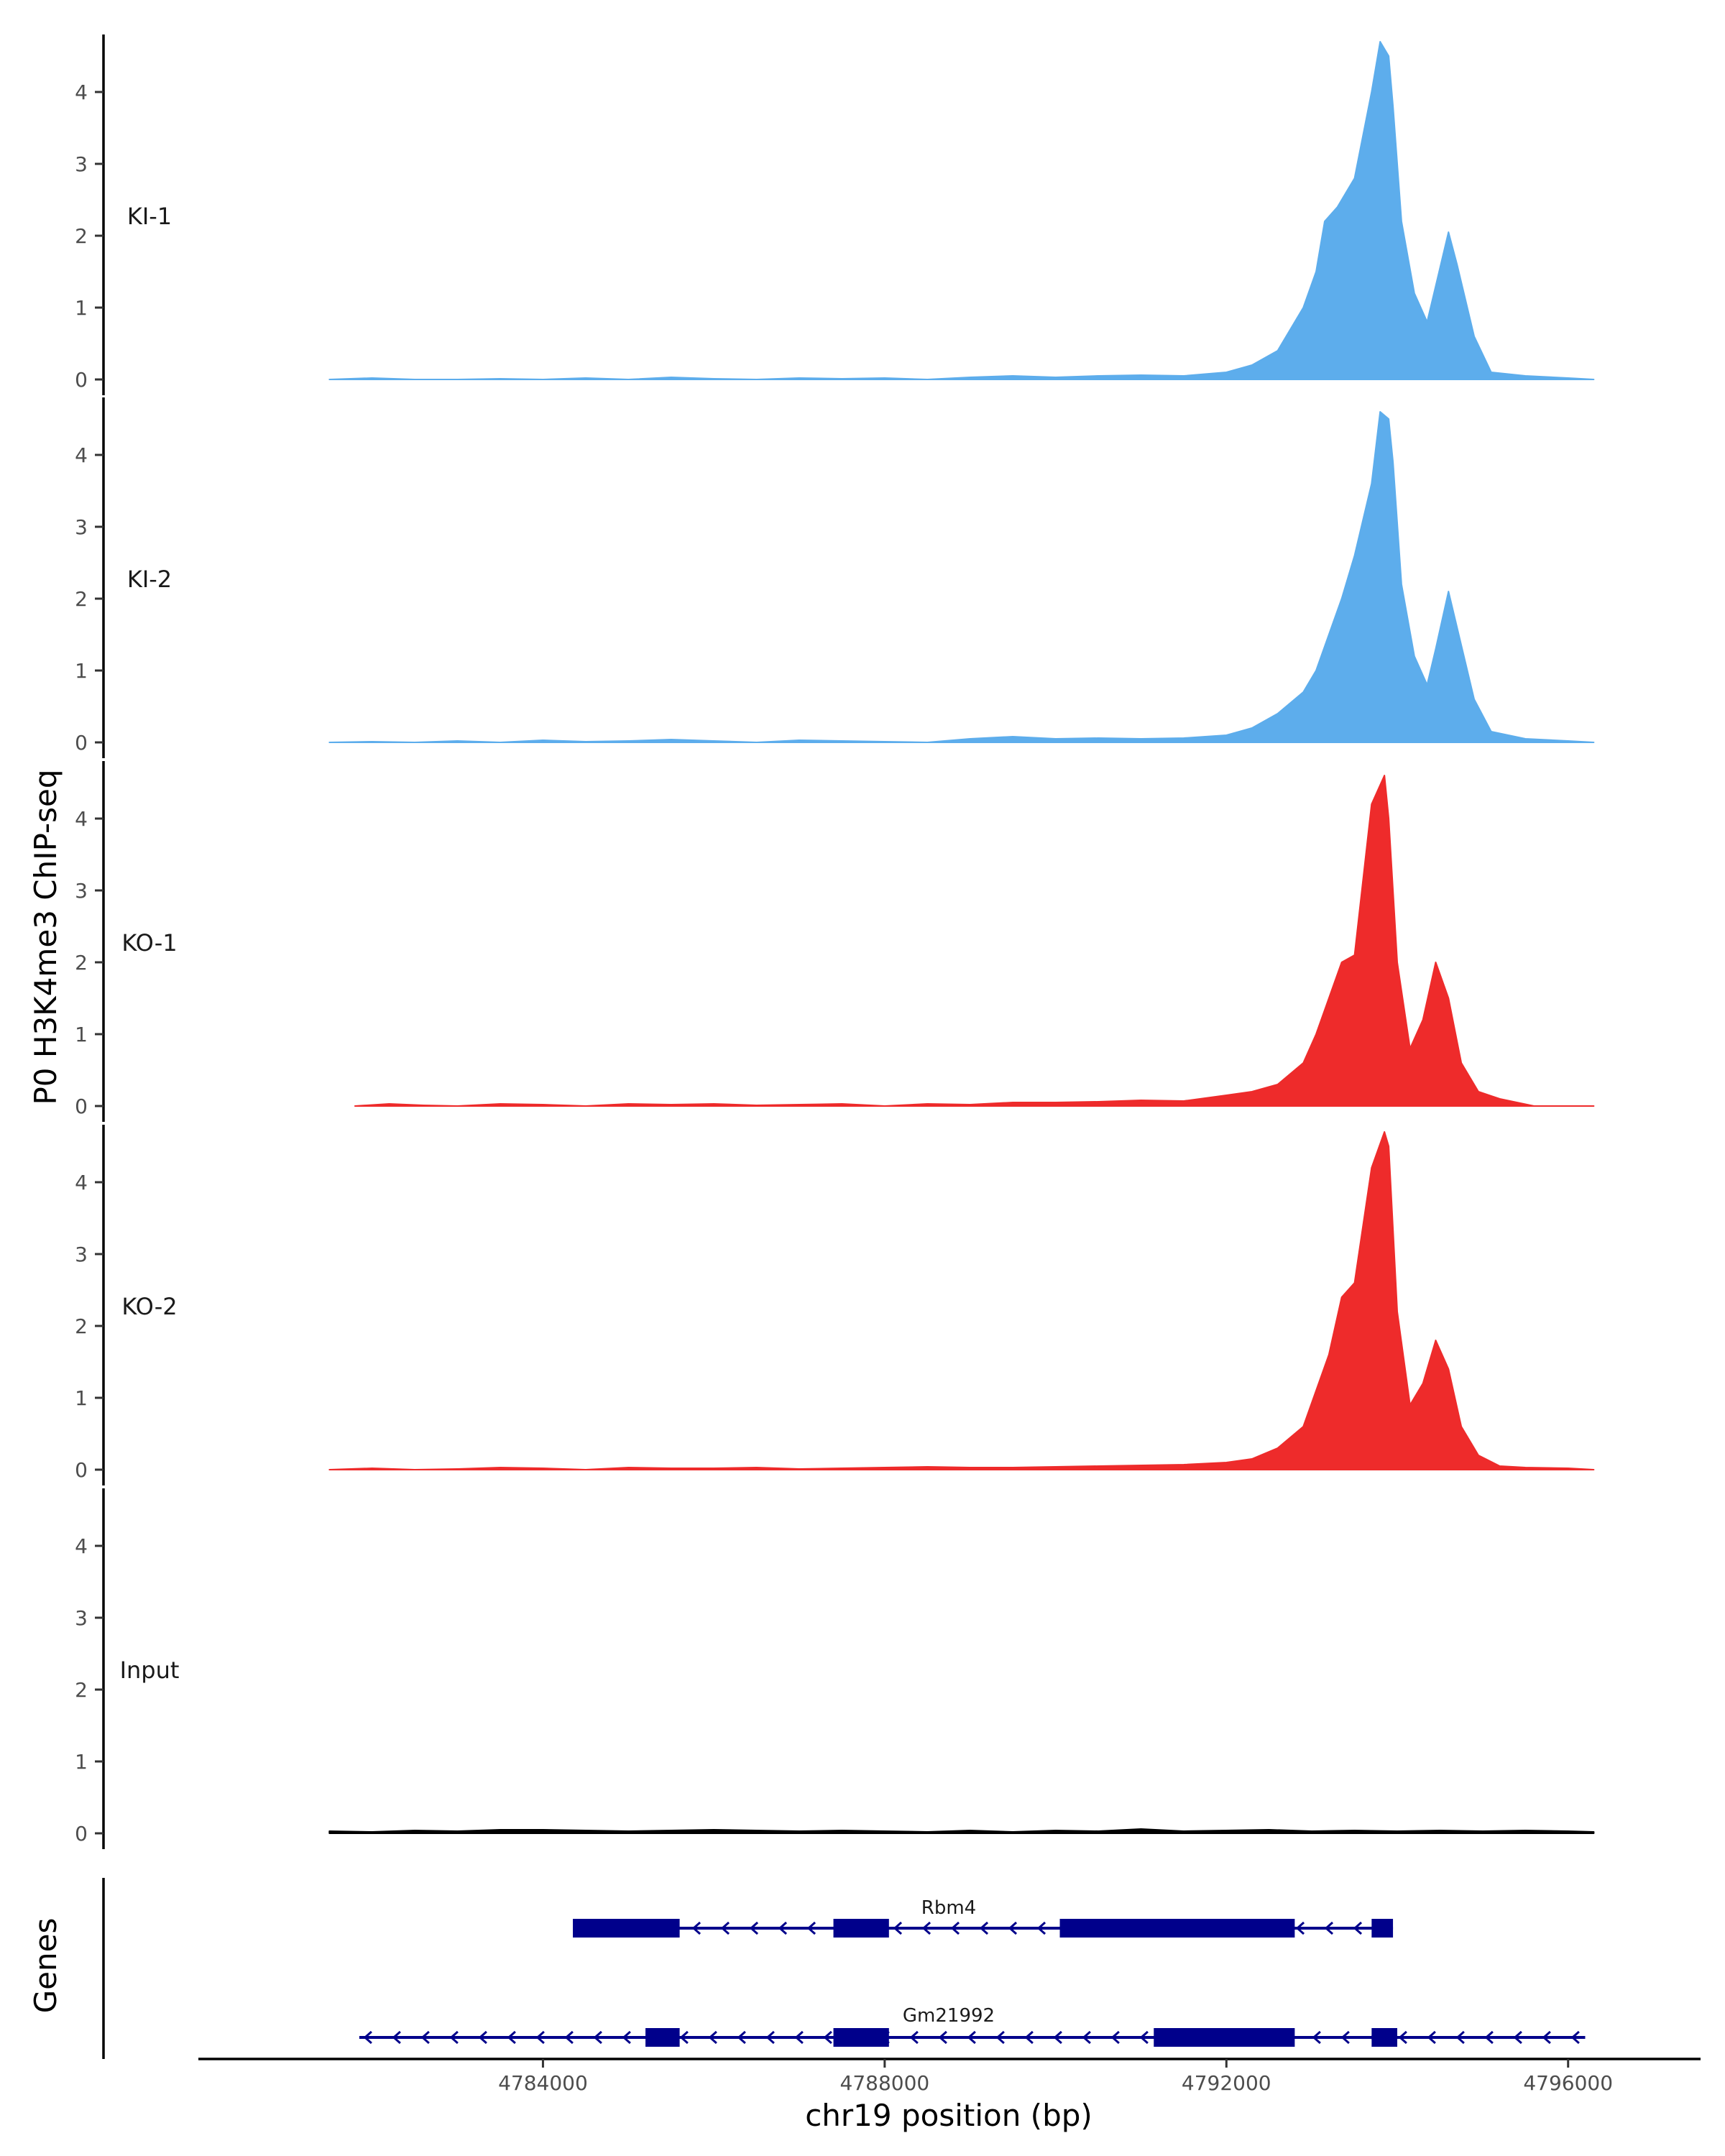 This screenshot has width=1725, height=2156. I want to click on gene-label: Rbm4, so click(948, 1908).